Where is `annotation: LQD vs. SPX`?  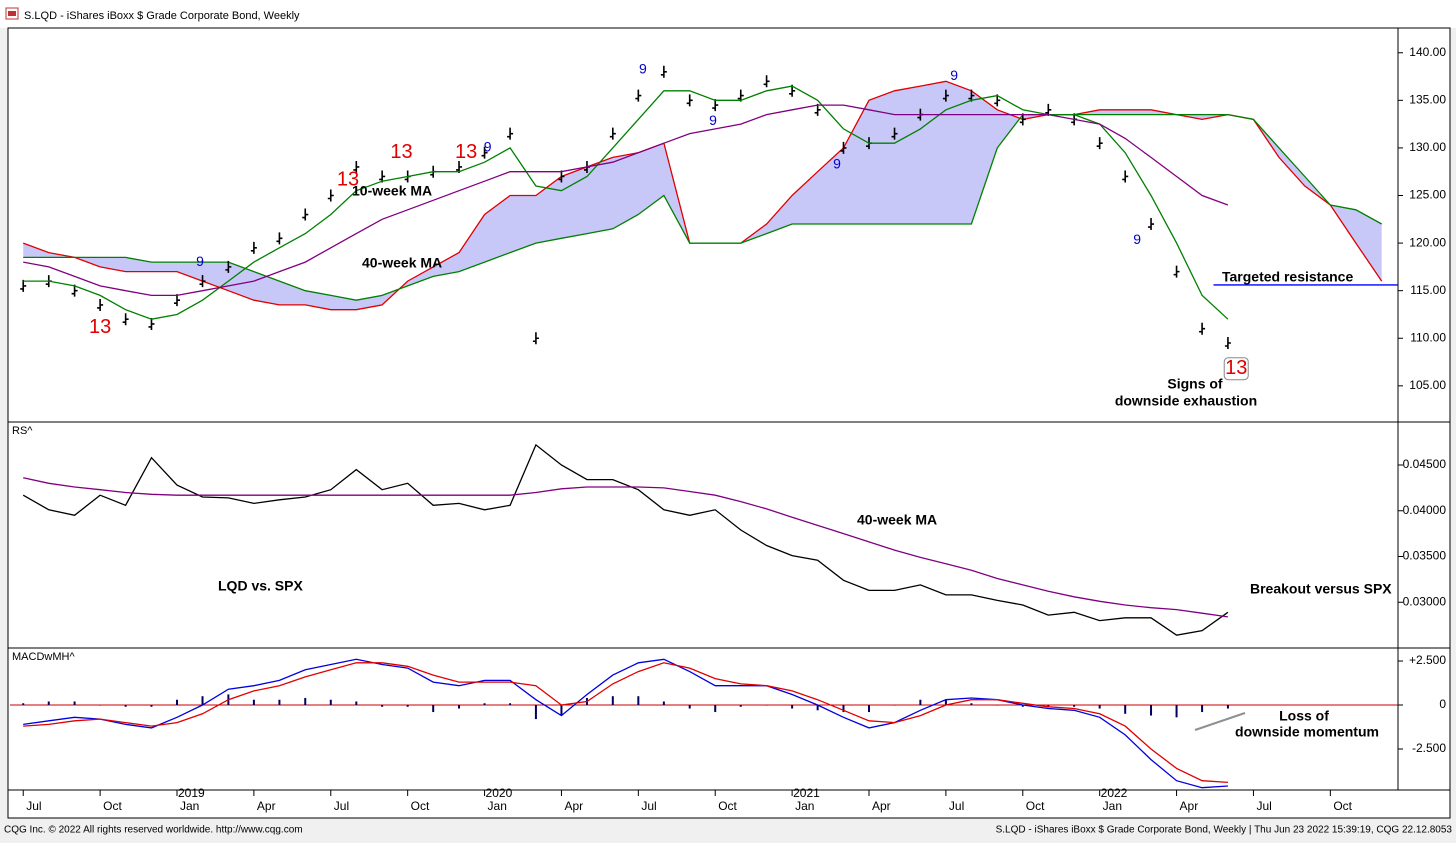 annotation: LQD vs. SPX is located at coordinates (260, 586).